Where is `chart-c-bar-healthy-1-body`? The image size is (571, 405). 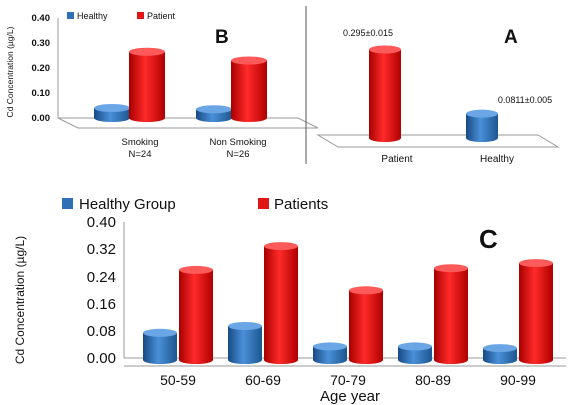 chart-c-bar-healthy-1-body is located at coordinates (245, 345).